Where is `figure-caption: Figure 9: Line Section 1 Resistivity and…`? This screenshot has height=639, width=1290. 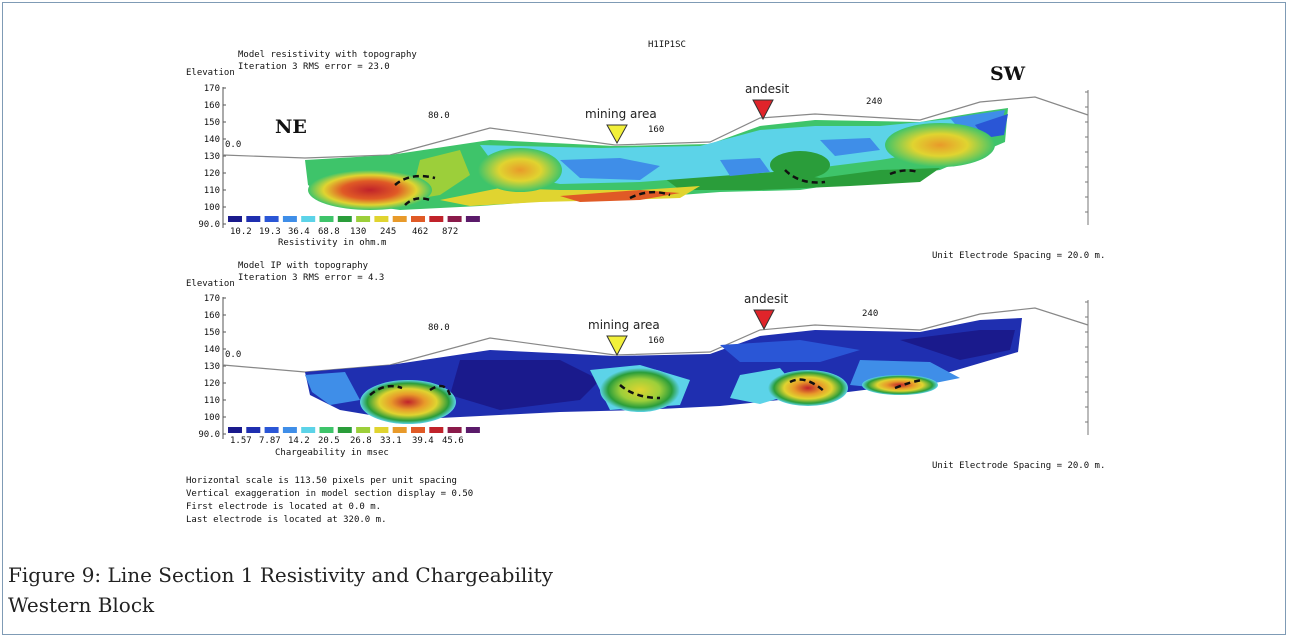
figure-caption: Figure 9: Line Section 1 Resistivity and… is located at coordinates (280, 590).